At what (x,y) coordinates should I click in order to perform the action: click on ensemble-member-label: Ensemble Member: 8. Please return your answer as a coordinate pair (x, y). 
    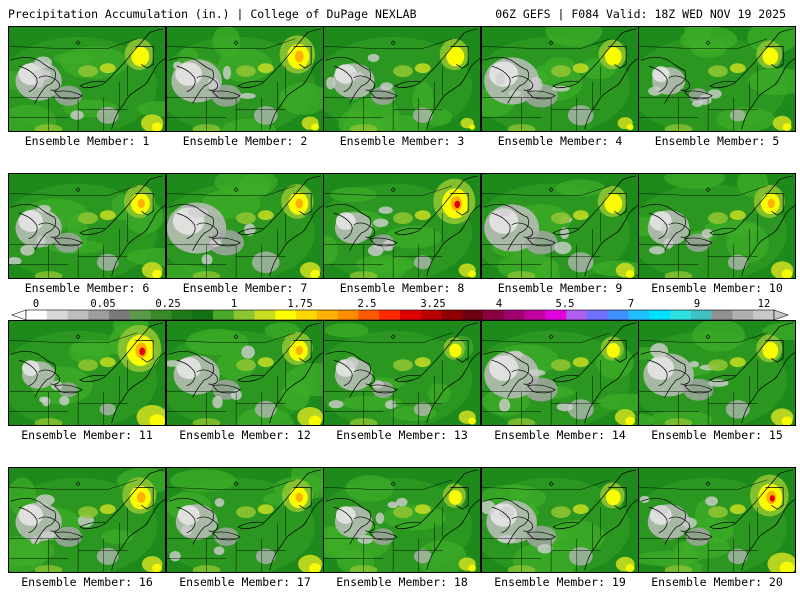
    Looking at the image, I should click on (402, 288).